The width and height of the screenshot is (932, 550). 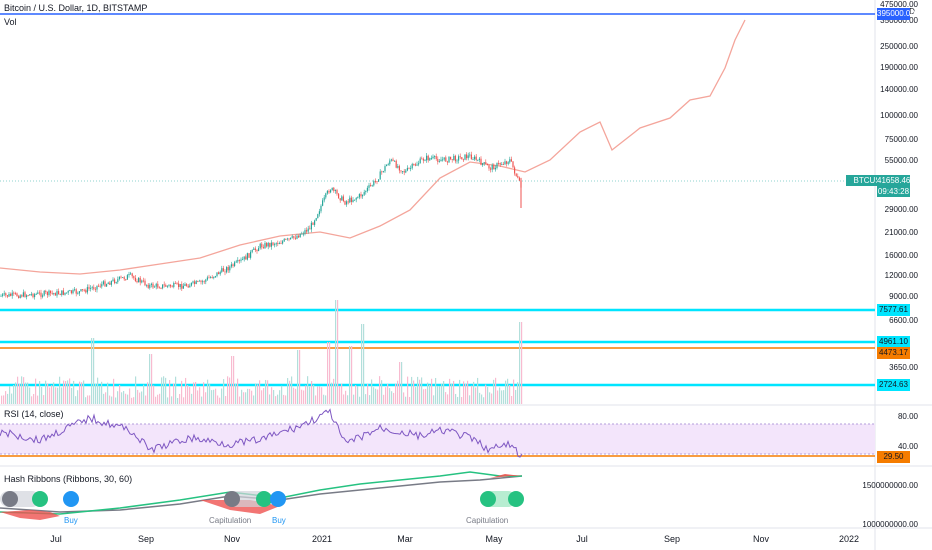 I want to click on price-tick: 9000.00, so click(x=903, y=296).